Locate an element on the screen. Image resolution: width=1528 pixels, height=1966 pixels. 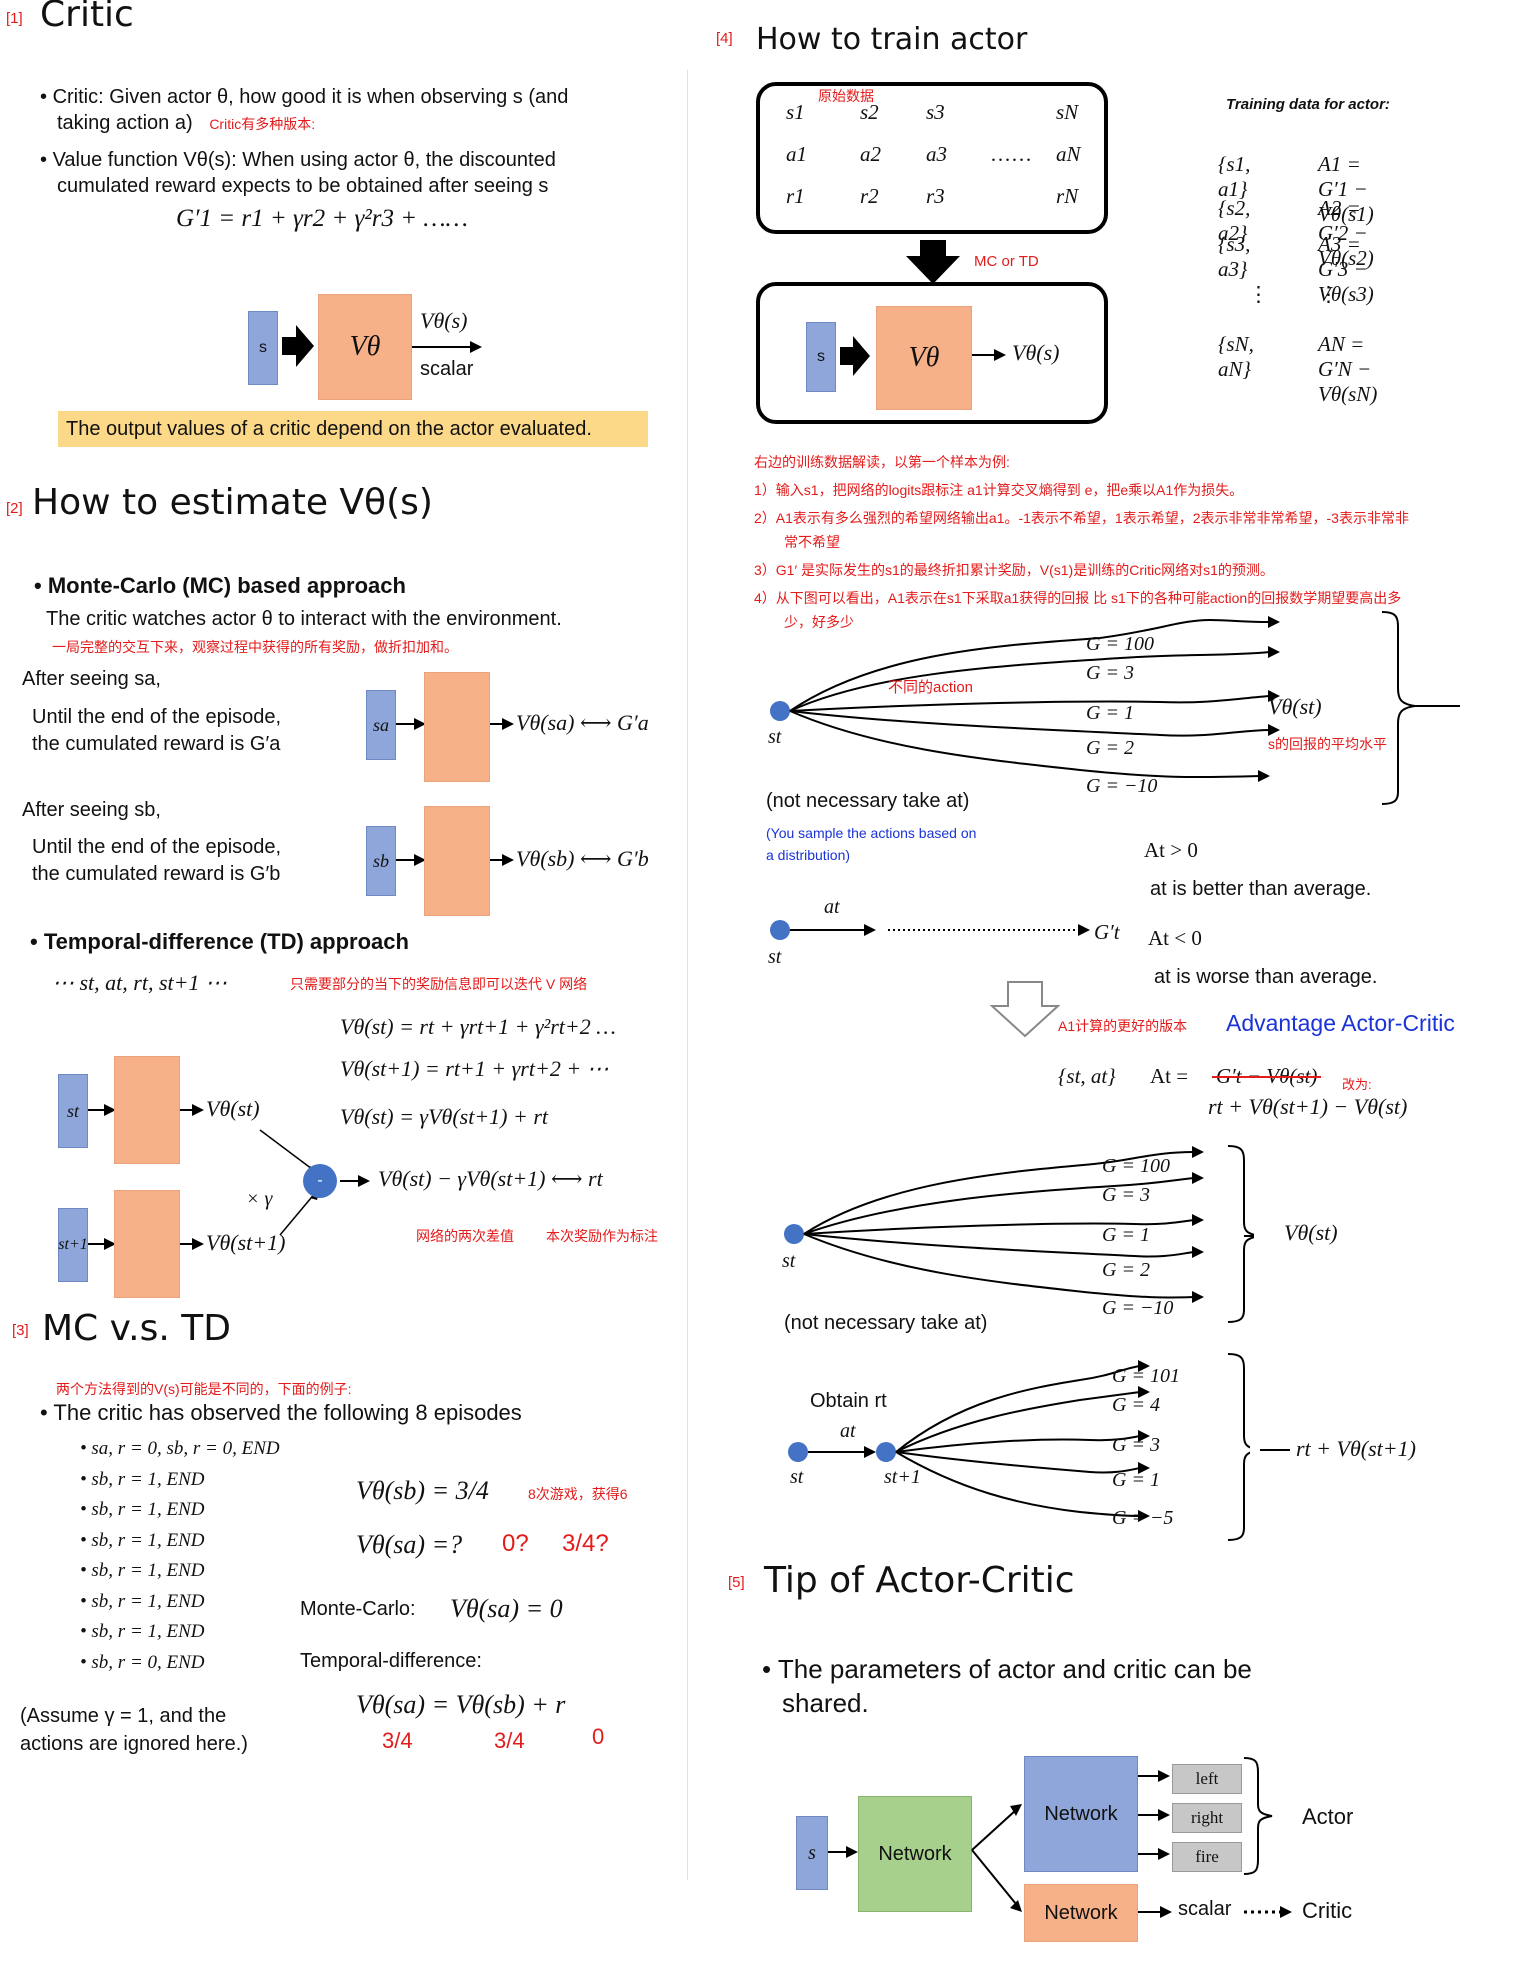
rt-v-label: rt + Vθ(st+1) is located at coordinates (1356, 1448).